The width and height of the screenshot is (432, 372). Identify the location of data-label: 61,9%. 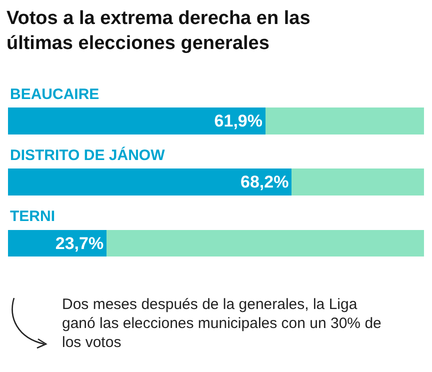
(238, 120).